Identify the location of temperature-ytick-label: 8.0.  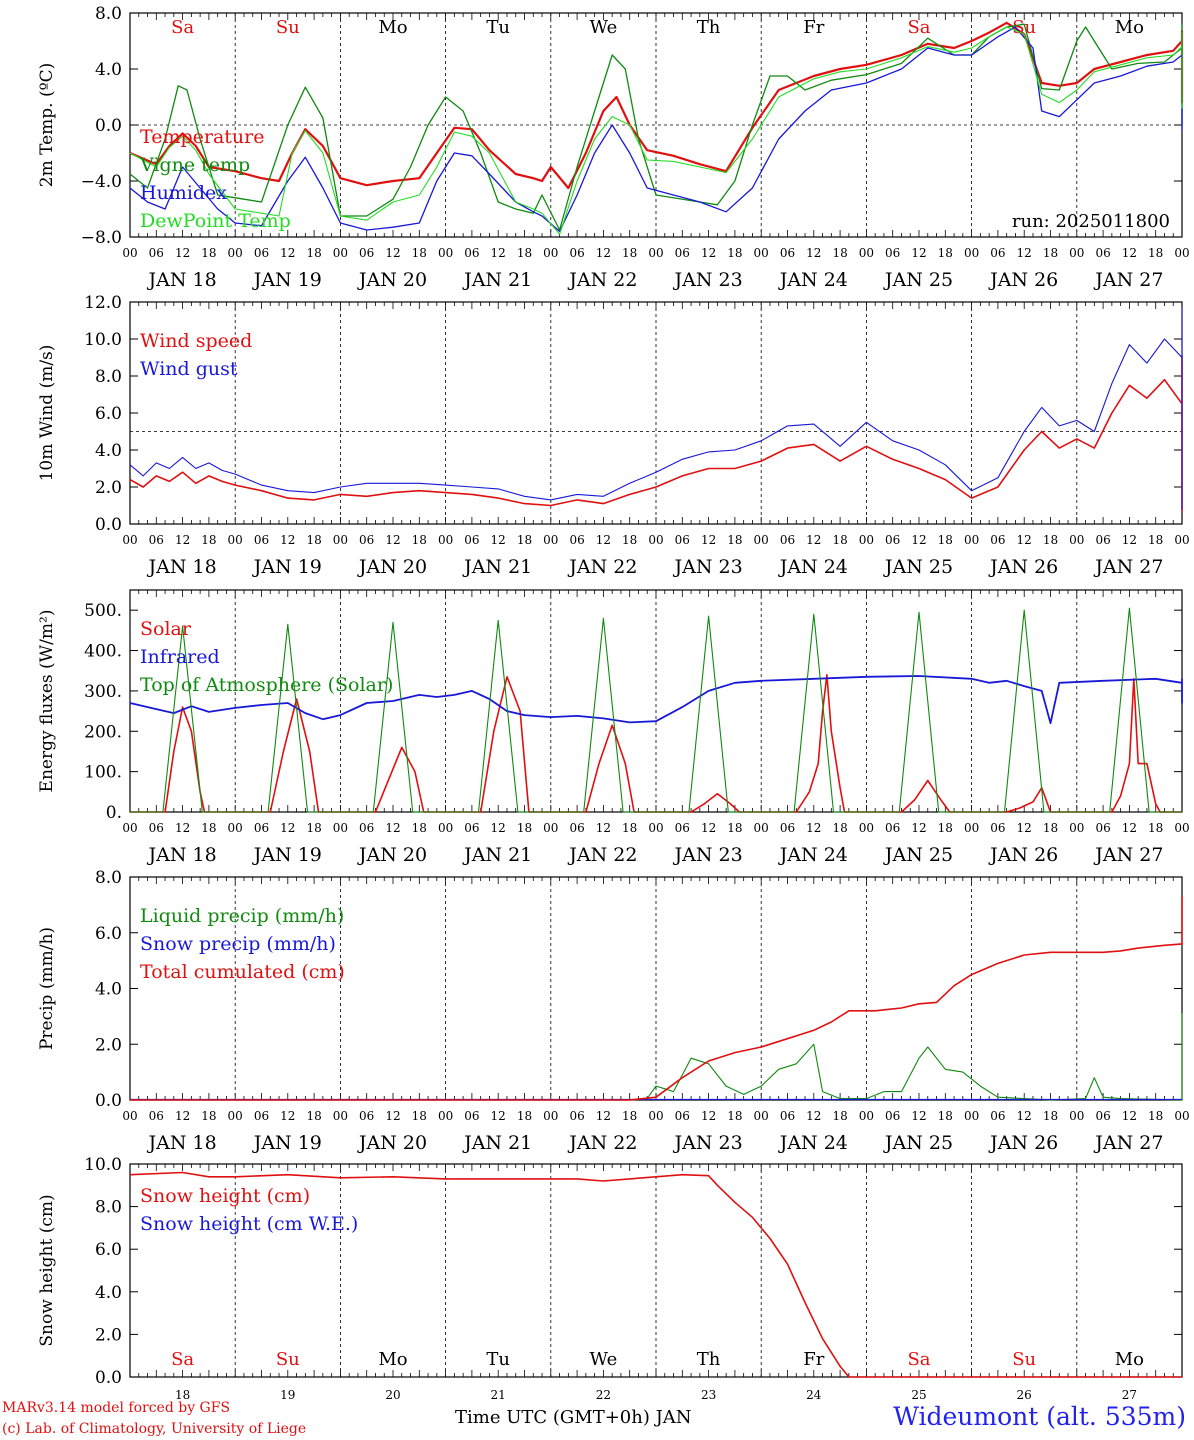
(108, 14).